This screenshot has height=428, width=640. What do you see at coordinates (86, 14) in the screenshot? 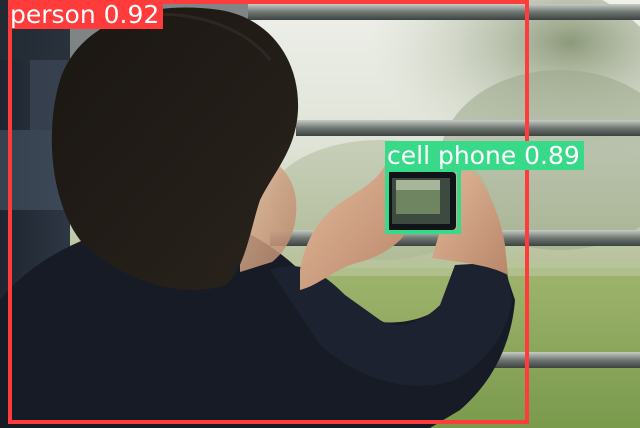
I see `person-detection-label: person 0.92` at bounding box center [86, 14].